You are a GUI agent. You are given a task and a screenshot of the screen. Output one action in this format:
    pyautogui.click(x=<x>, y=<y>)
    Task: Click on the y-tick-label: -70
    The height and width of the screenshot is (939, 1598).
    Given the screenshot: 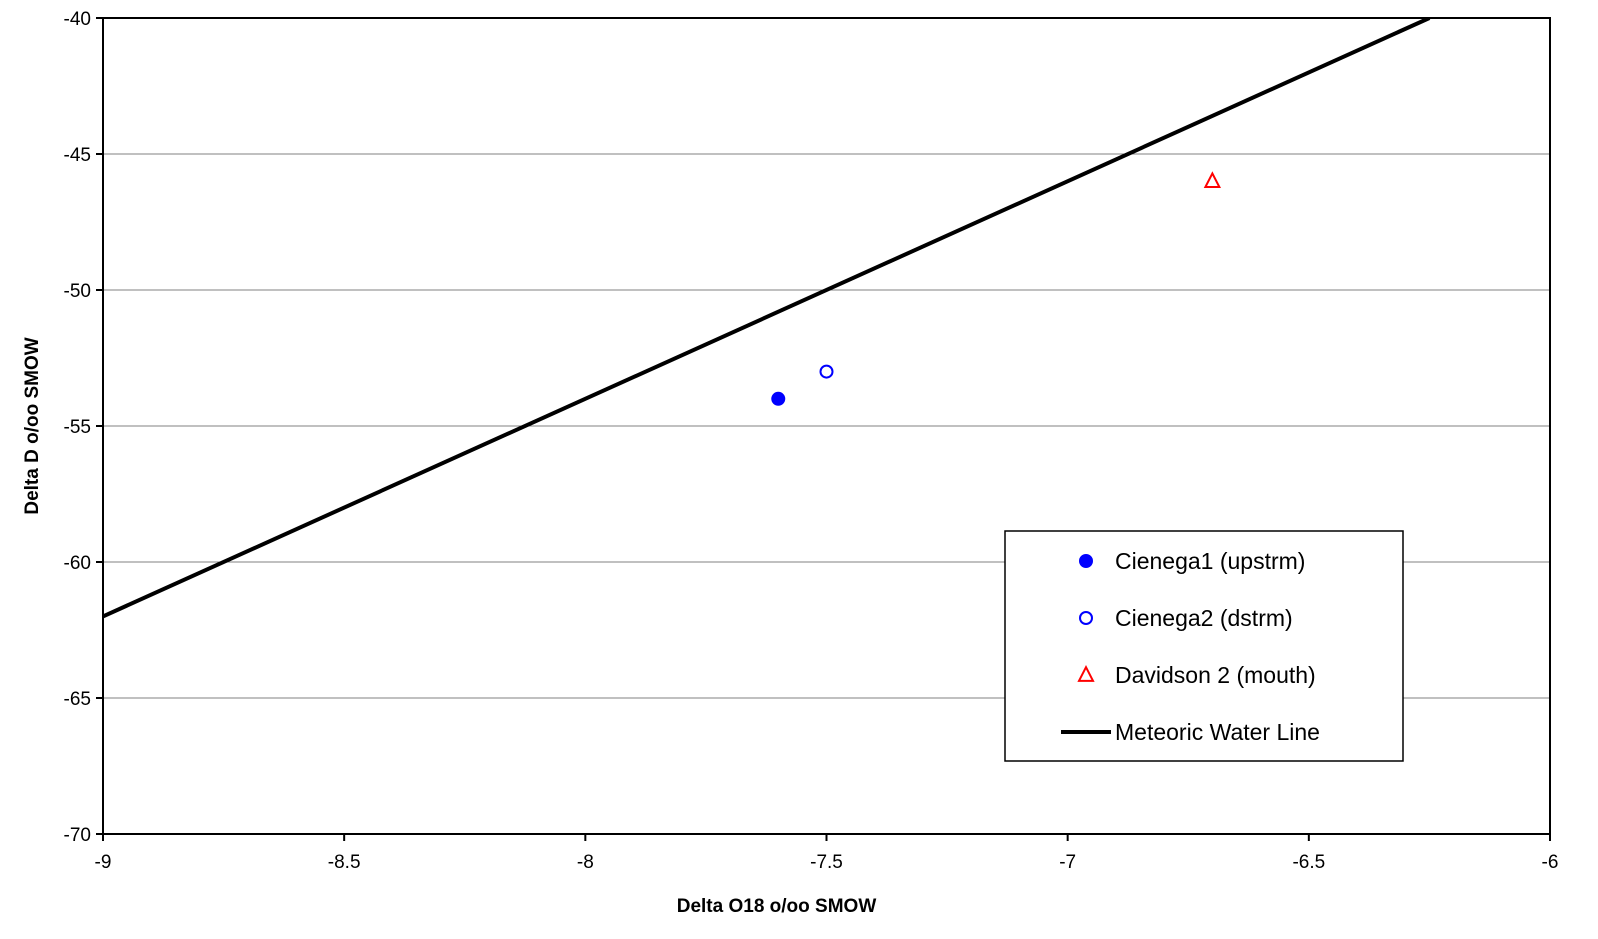 What is the action you would take?
    pyautogui.click(x=77, y=835)
    